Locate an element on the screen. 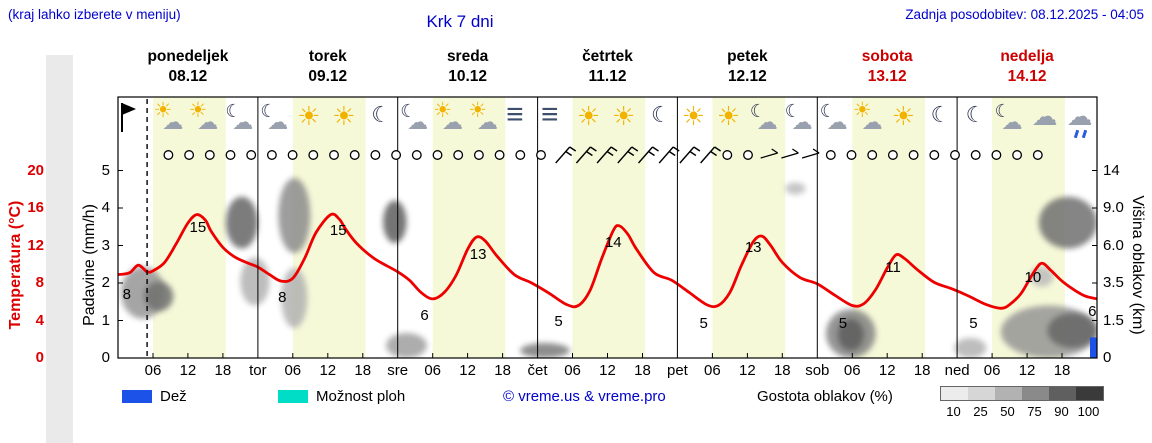 The width and height of the screenshot is (1152, 443). rain-swatch is located at coordinates (137, 396).